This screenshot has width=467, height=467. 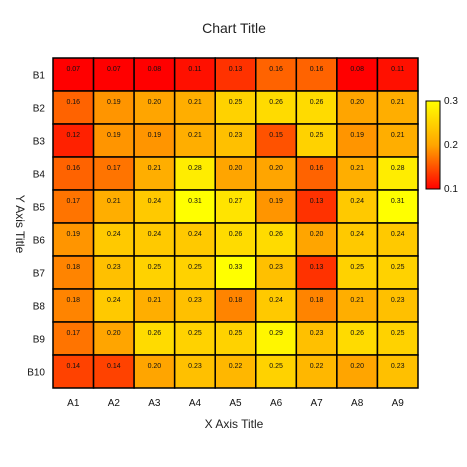 I want to click on cell-value-label: 0.08, so click(x=155, y=69).